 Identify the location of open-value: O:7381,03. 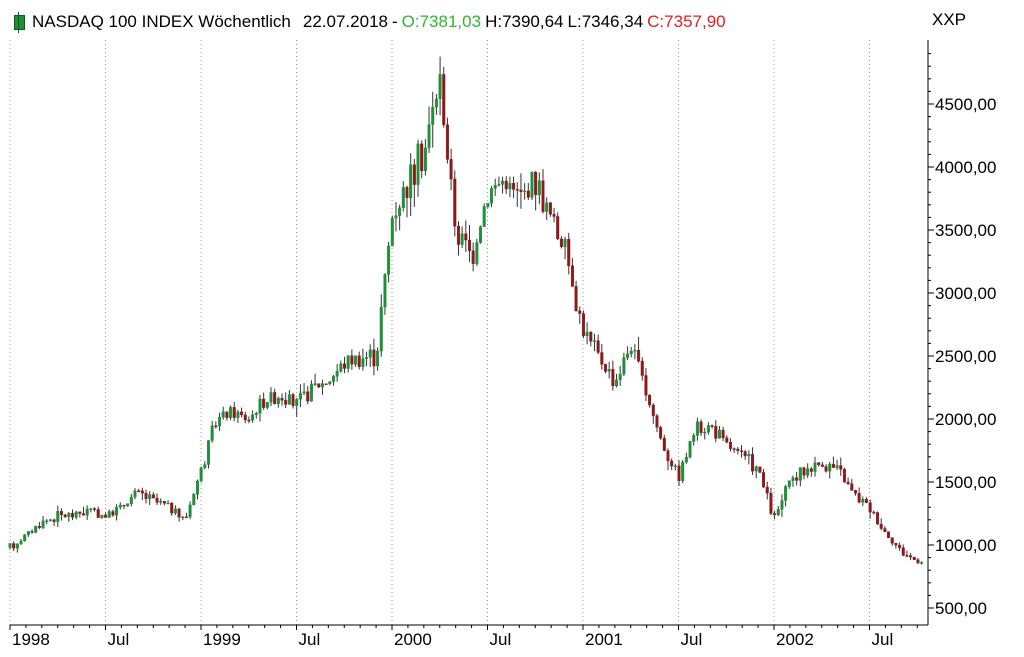
(441, 21).